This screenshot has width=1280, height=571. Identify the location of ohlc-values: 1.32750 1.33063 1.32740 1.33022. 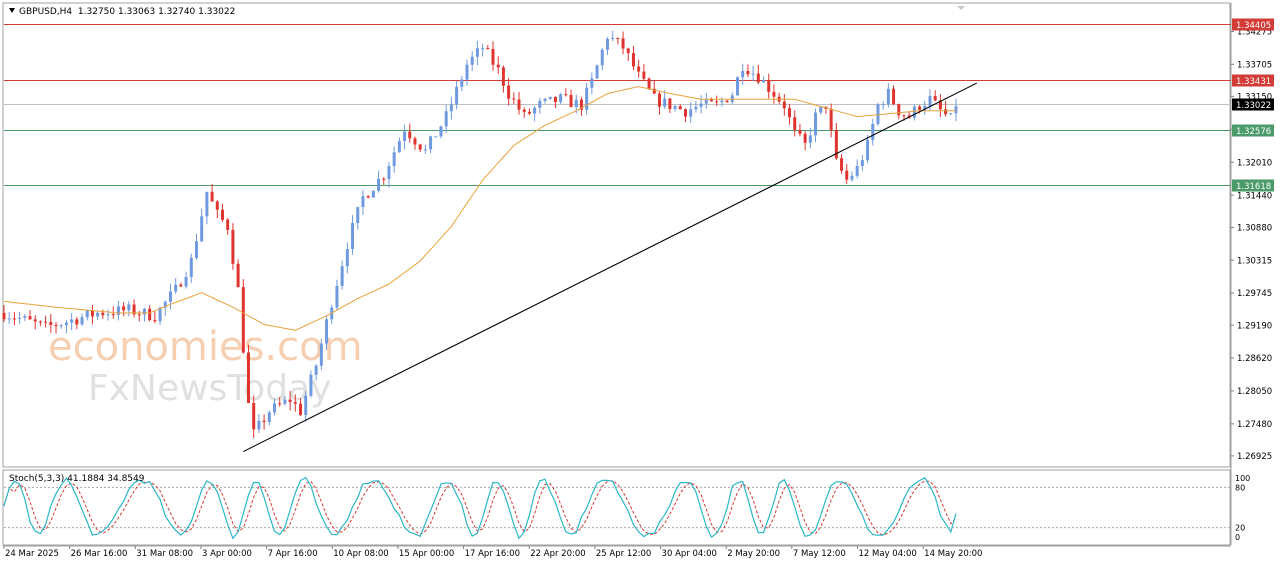
(156, 12).